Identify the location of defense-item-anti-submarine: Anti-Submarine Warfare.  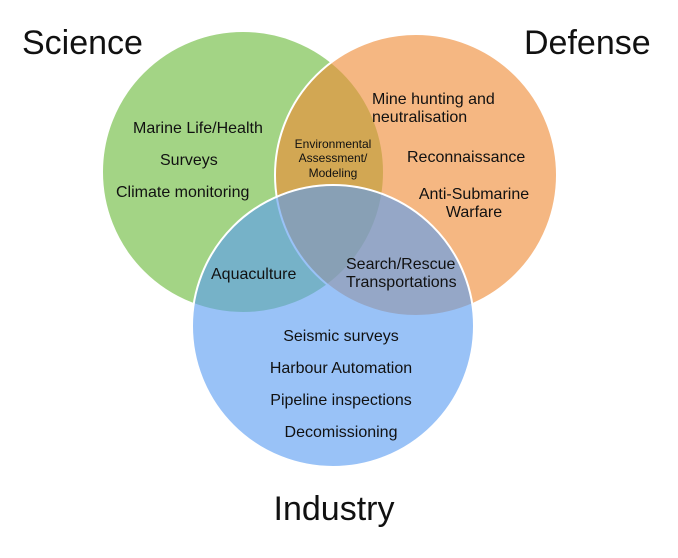
(474, 204).